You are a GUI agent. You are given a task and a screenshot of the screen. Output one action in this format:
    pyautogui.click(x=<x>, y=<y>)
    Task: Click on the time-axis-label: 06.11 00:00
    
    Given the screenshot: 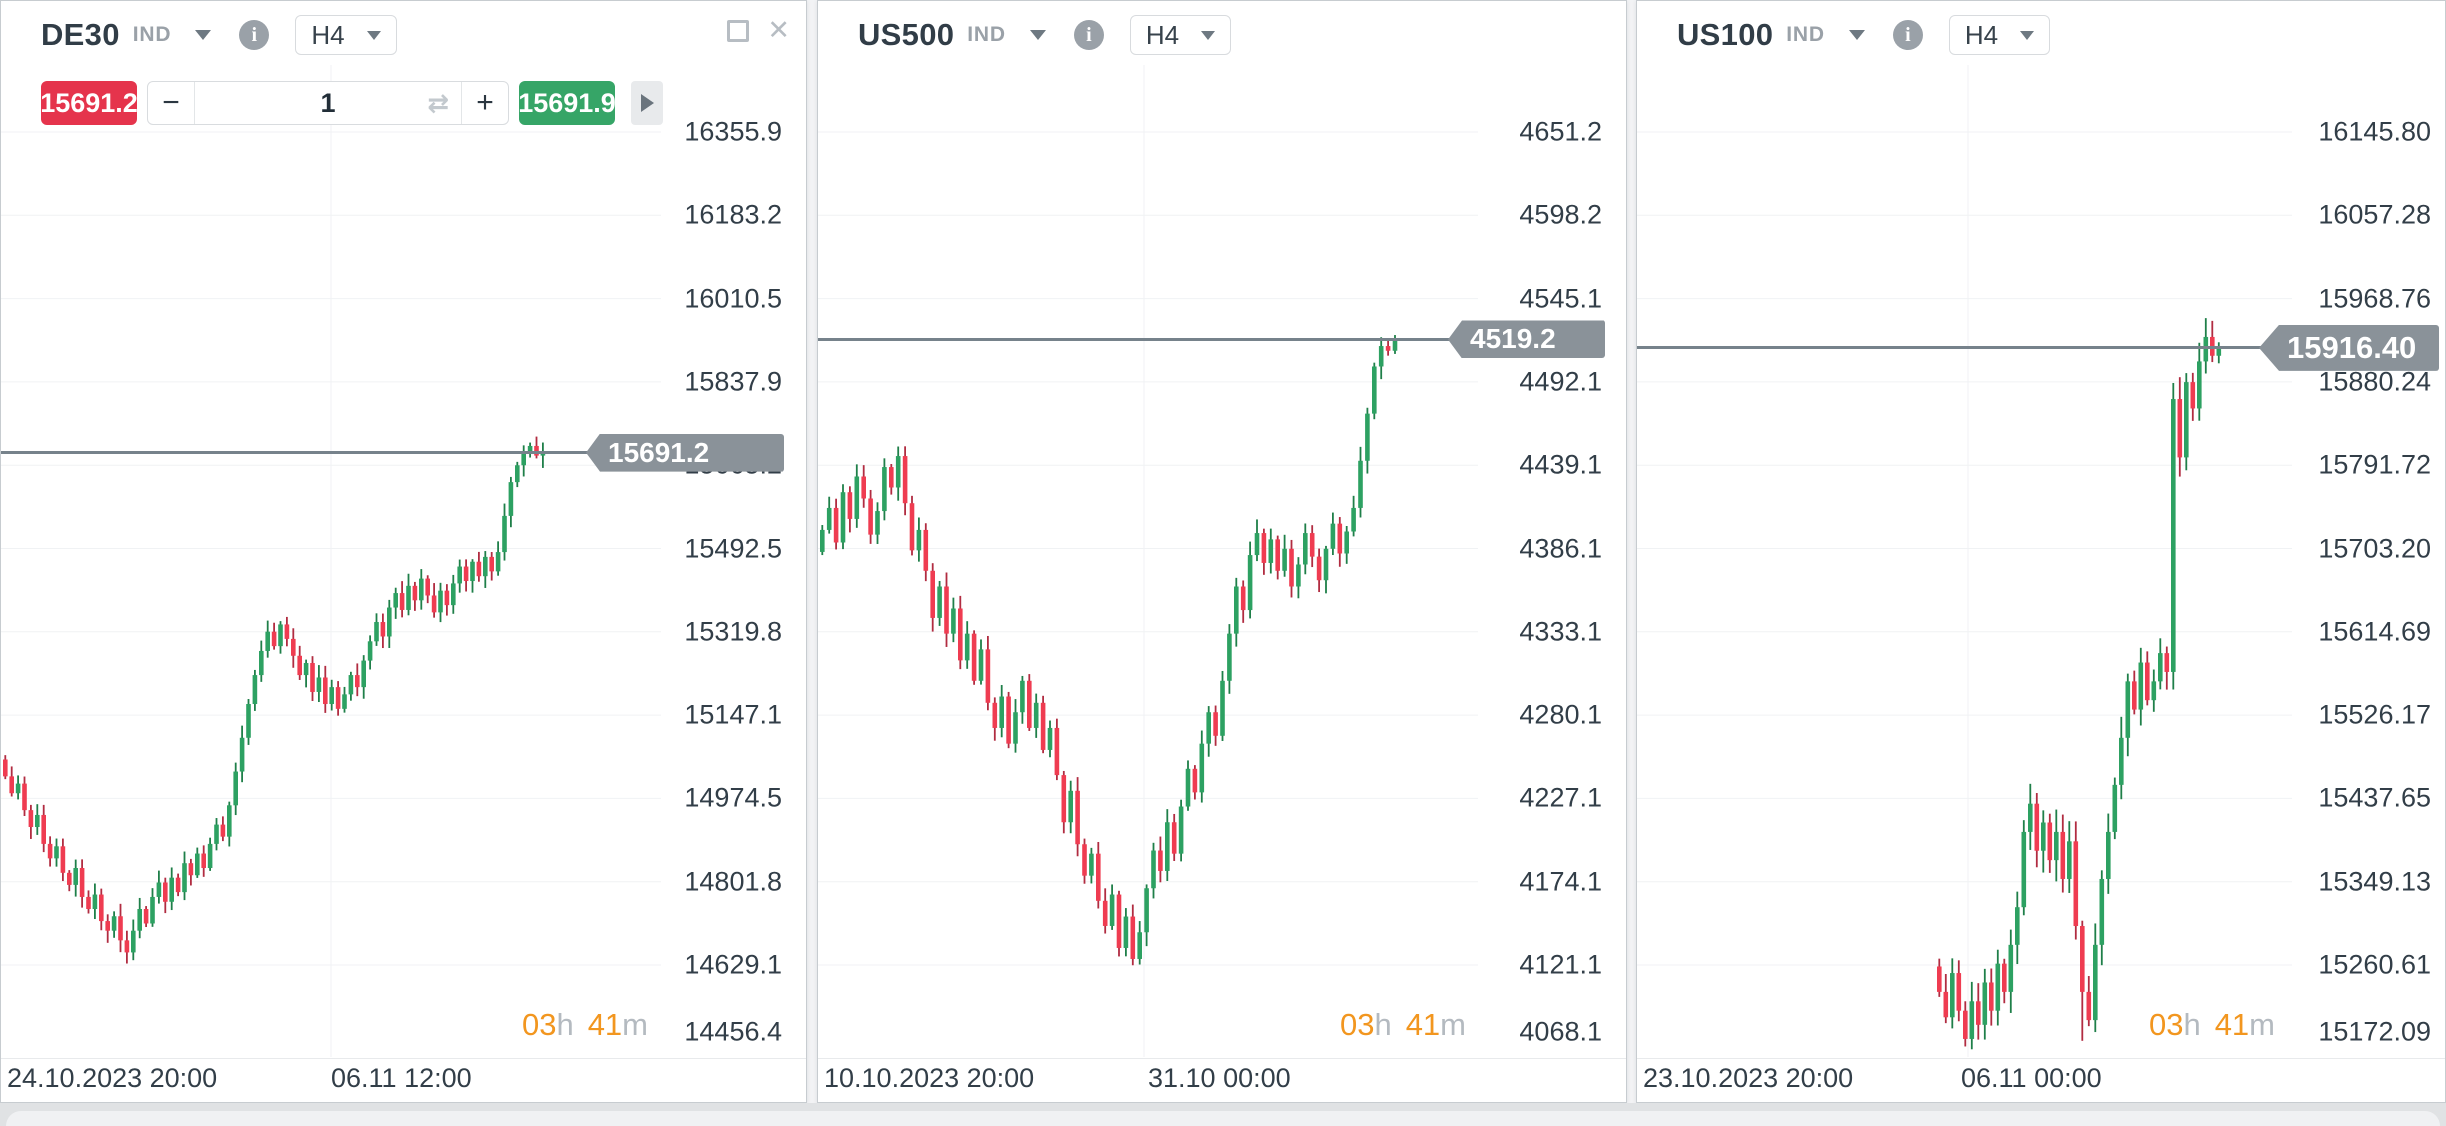 What is the action you would take?
    pyautogui.click(x=2031, y=1078)
    